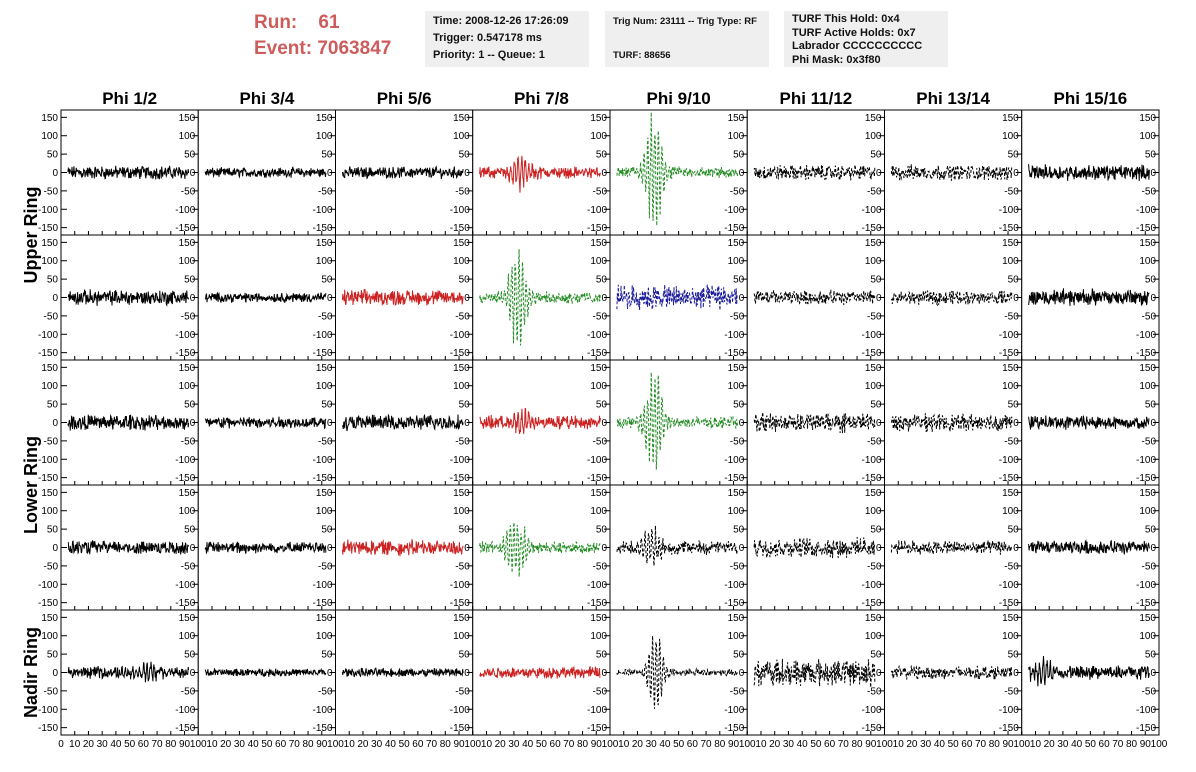 The width and height of the screenshot is (1196, 772). What do you see at coordinates (322, 744) in the screenshot?
I see `x-tick-label: 90` at bounding box center [322, 744].